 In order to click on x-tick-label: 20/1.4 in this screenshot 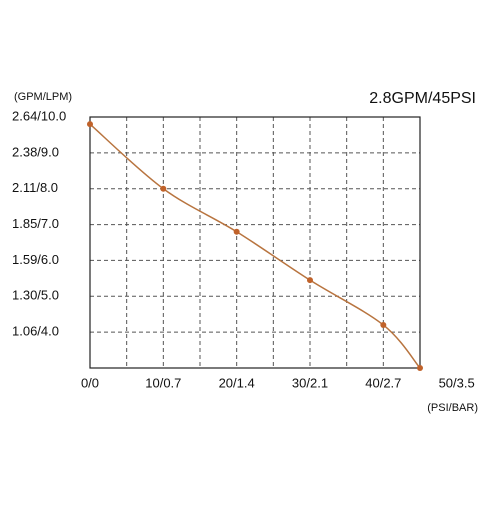, I will do `click(237, 382)`.